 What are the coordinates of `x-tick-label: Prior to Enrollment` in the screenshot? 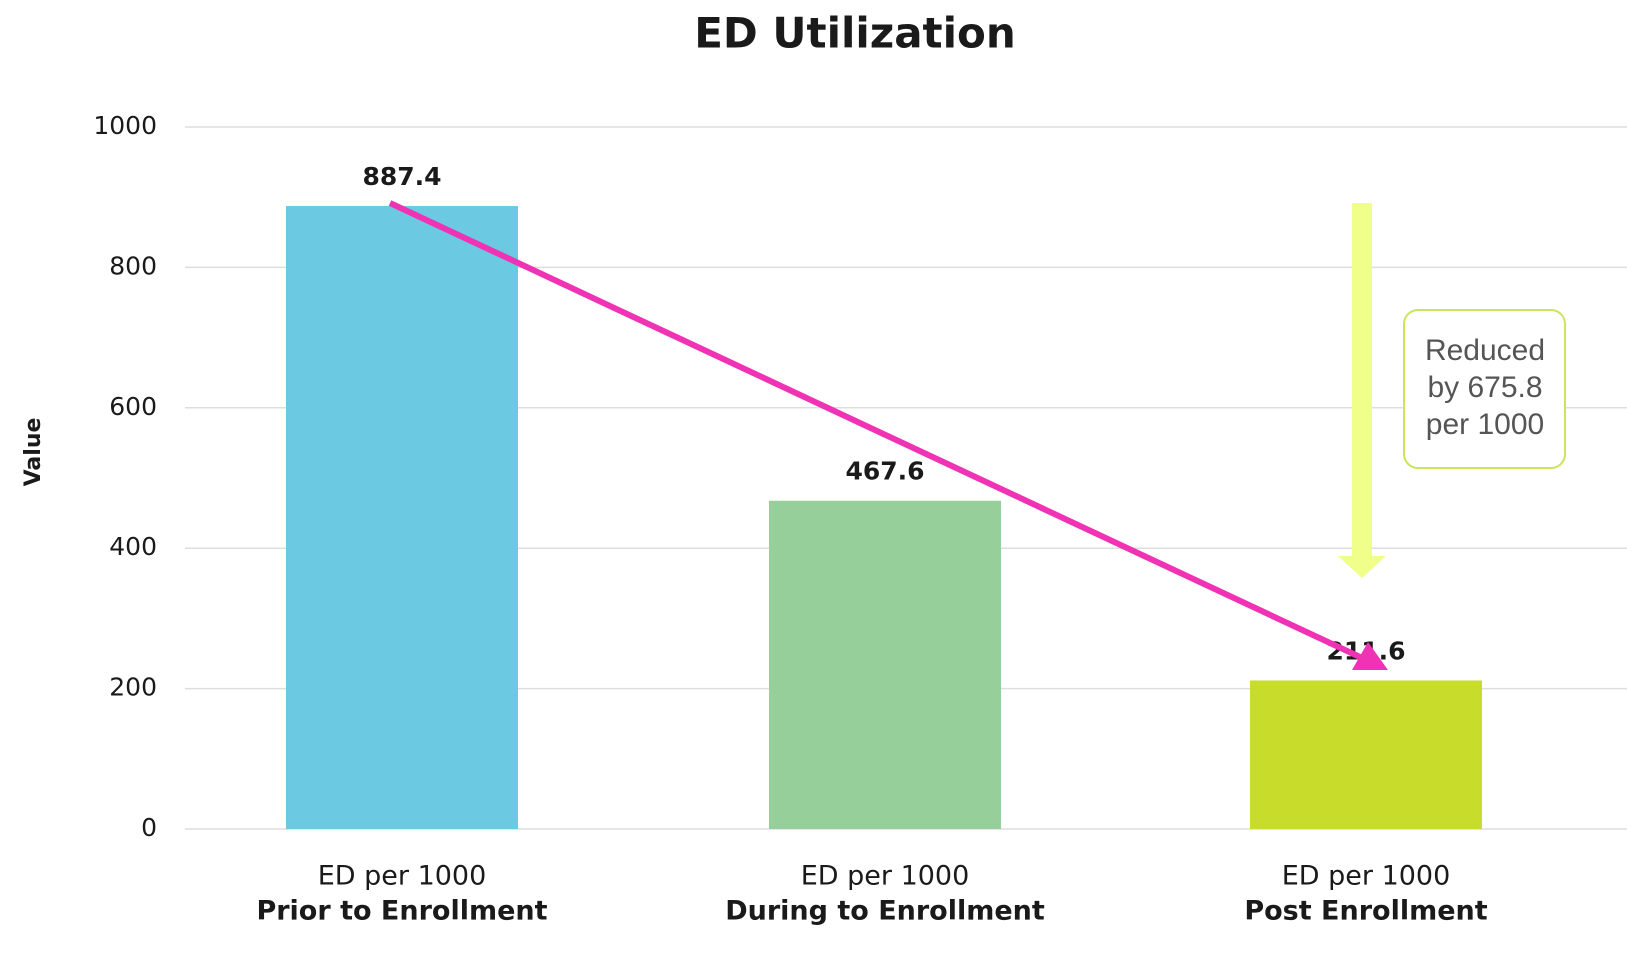 It's located at (401, 911).